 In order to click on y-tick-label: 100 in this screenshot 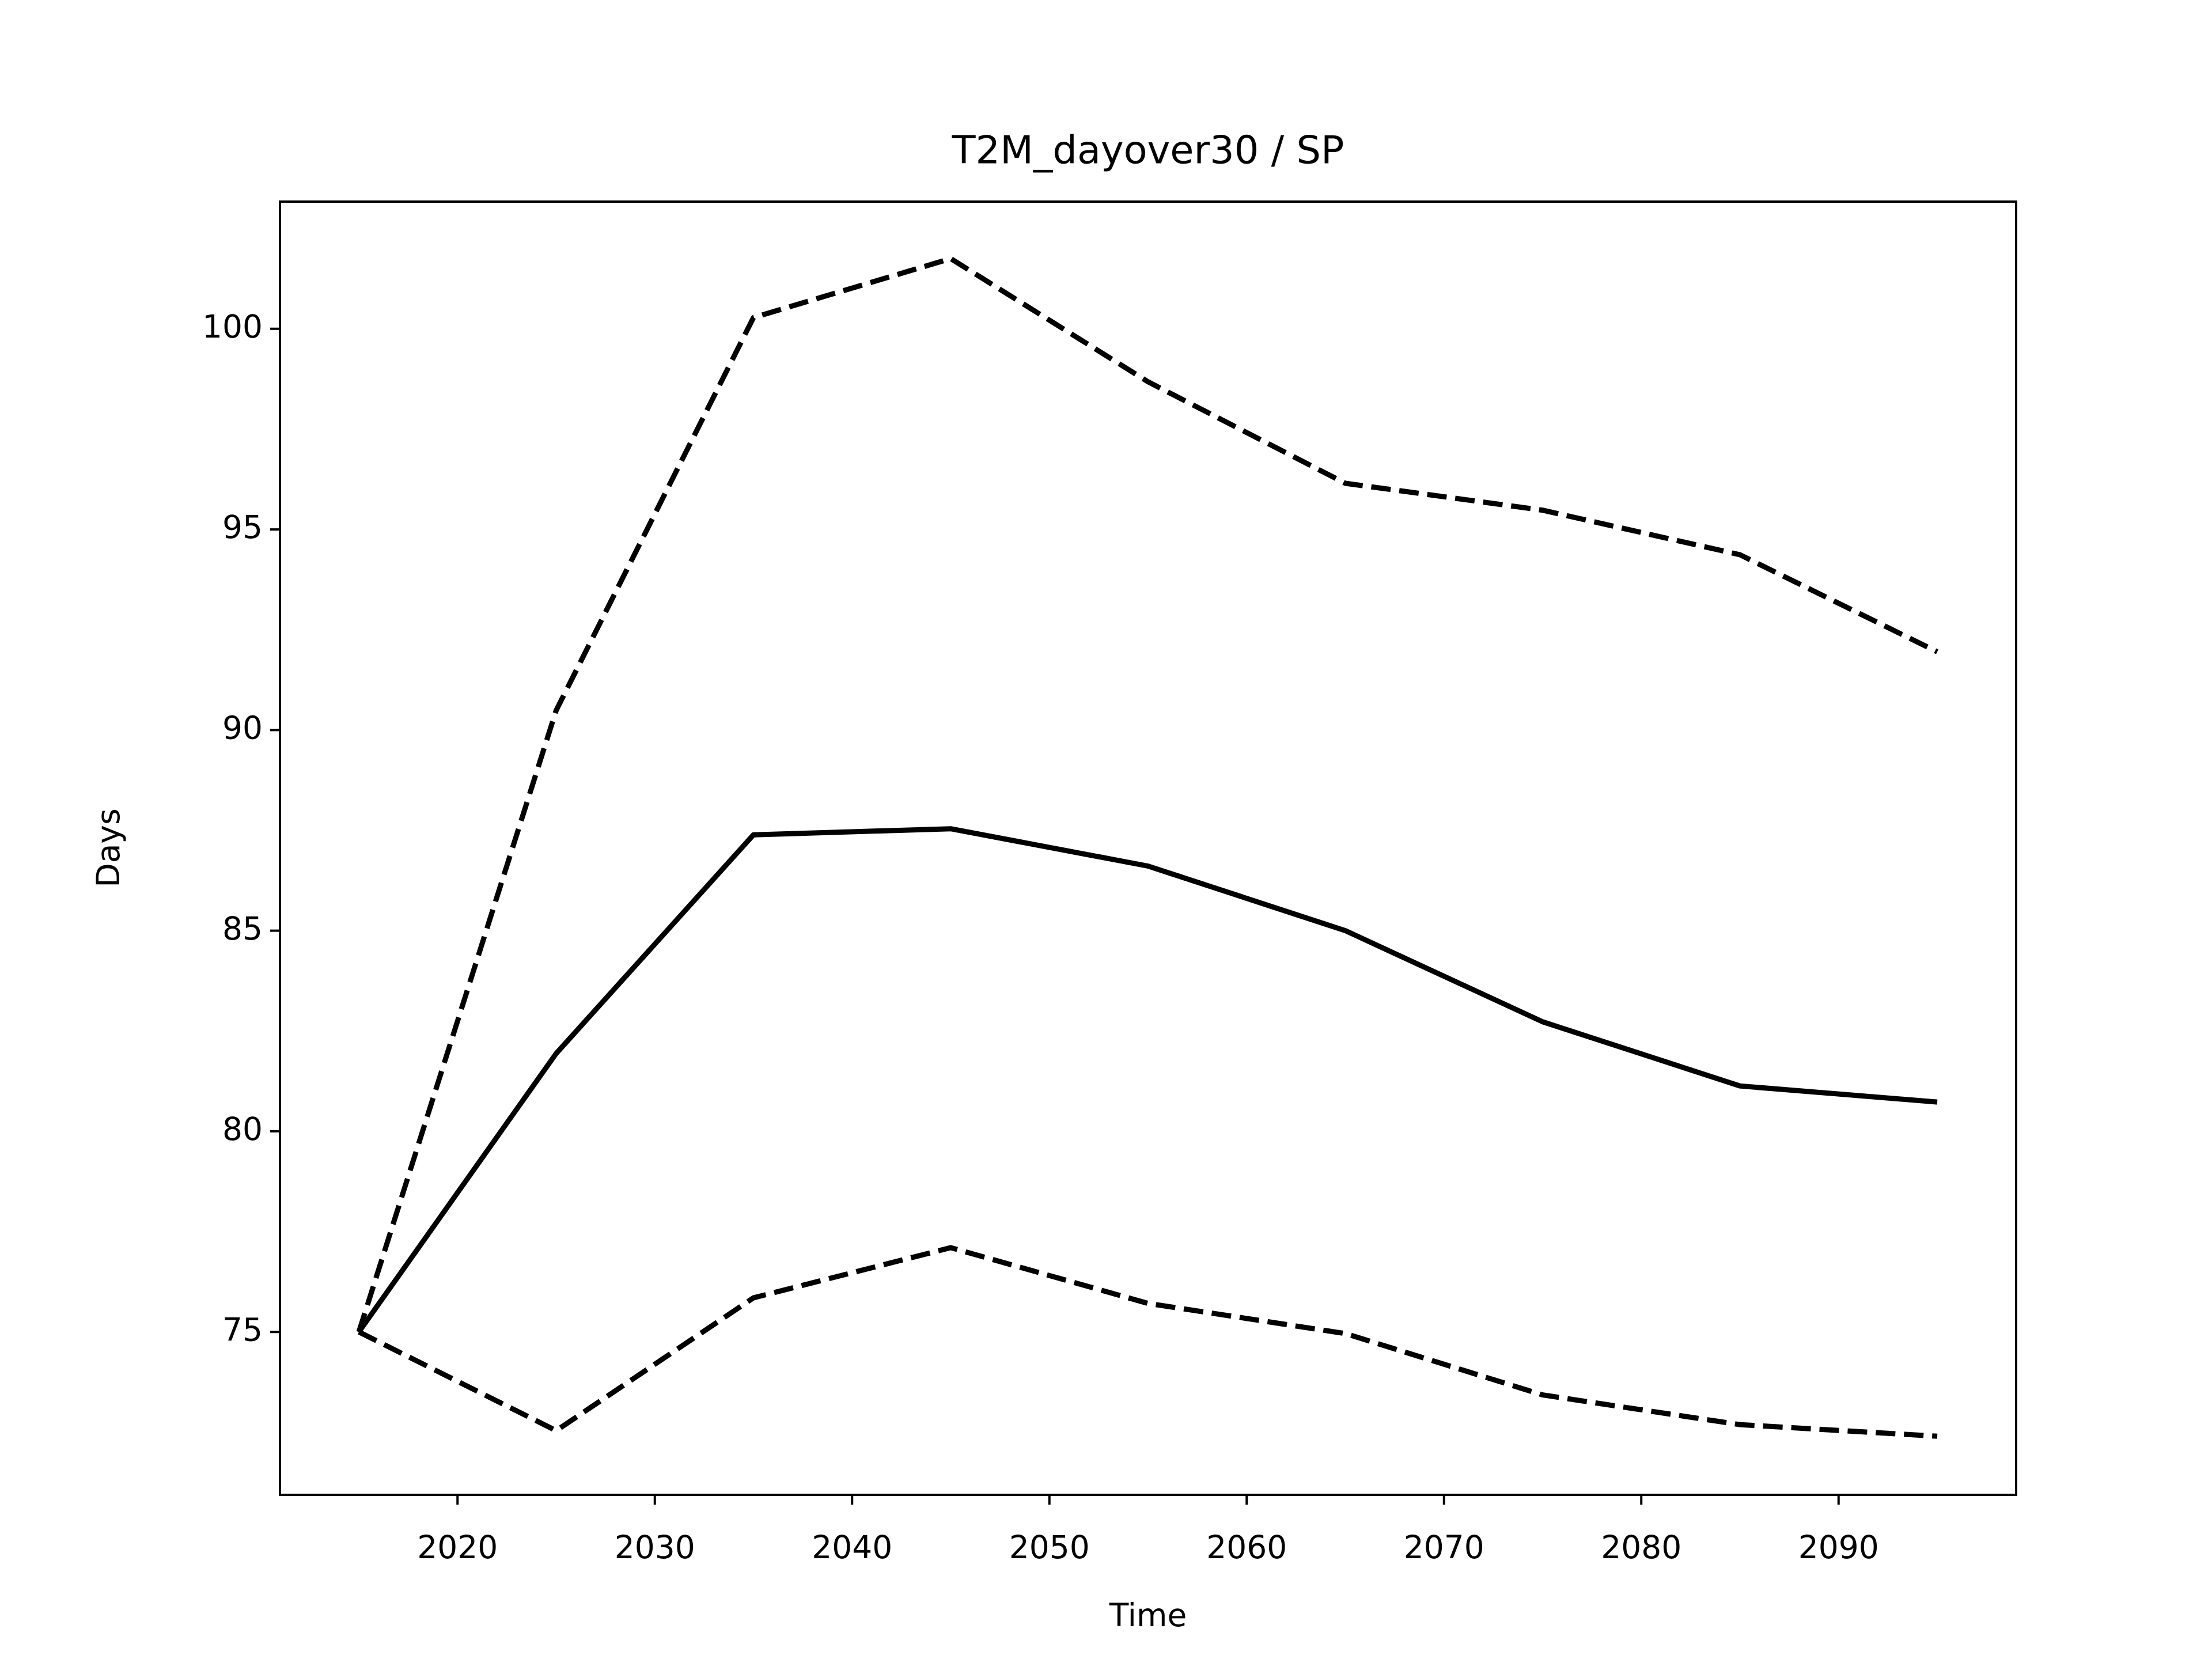, I will do `click(232, 326)`.